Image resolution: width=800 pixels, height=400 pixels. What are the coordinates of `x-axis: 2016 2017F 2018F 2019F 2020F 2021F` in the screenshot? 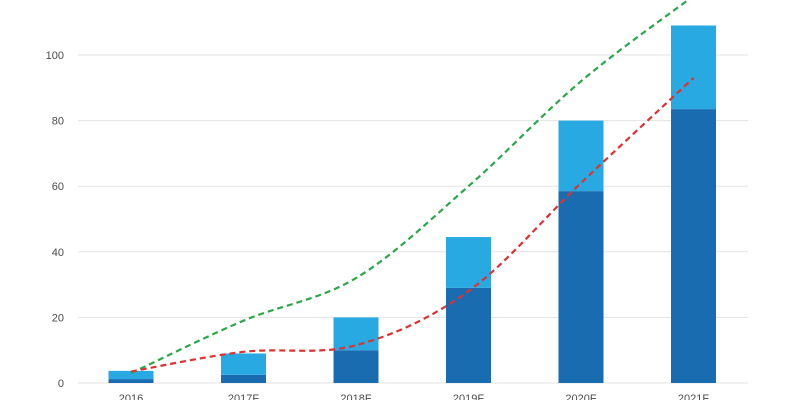 It's located at (414, 396).